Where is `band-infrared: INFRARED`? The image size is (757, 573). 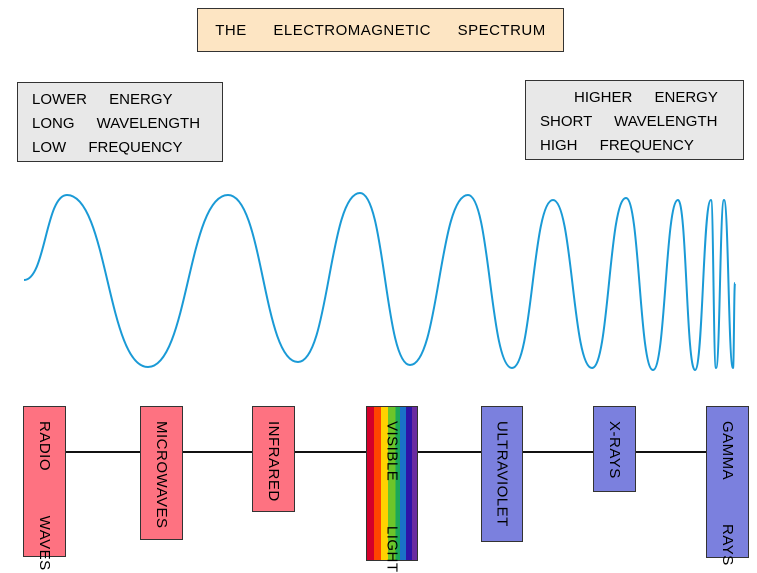
band-infrared: INFRARED is located at coordinates (273, 459).